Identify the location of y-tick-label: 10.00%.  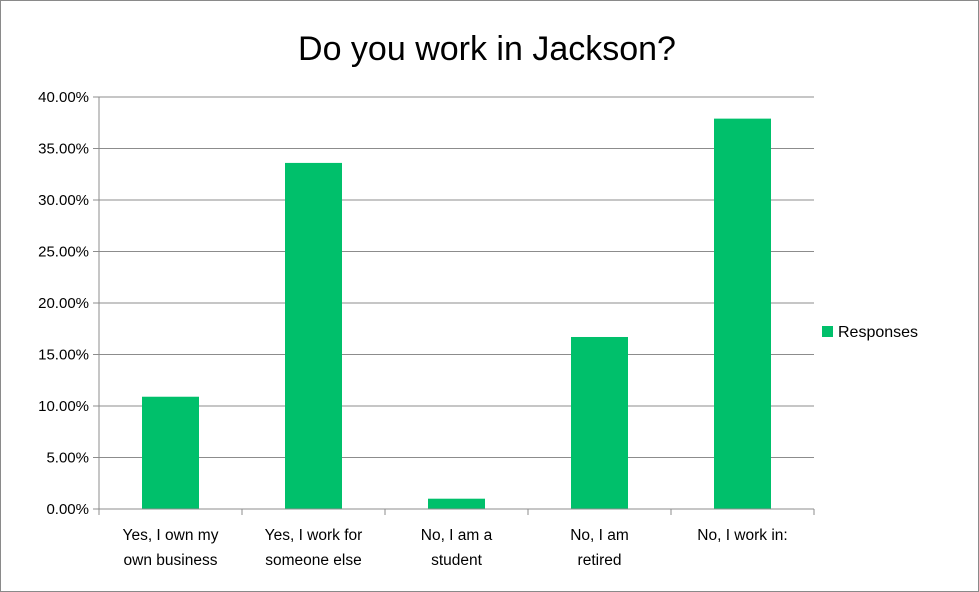
(63, 406).